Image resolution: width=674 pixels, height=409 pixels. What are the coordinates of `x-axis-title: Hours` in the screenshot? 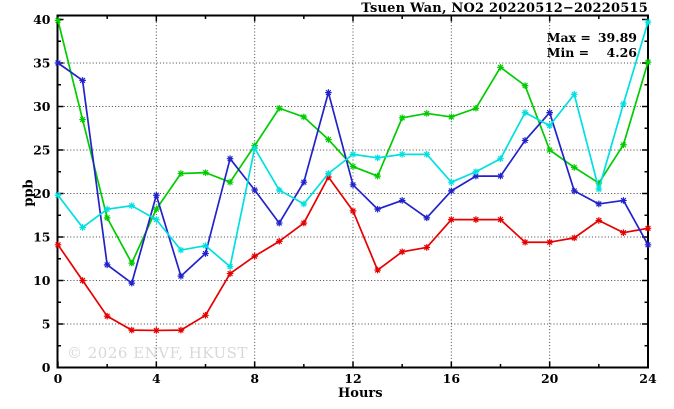 It's located at (360, 393).